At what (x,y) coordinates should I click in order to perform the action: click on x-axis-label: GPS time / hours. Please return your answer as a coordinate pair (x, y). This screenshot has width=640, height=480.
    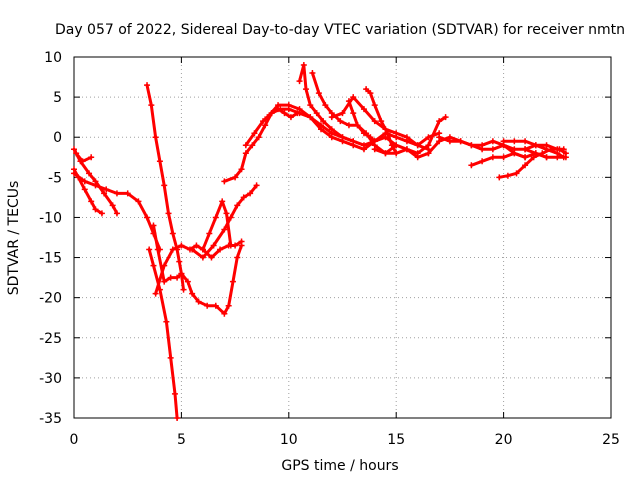
    Looking at the image, I should click on (339, 466).